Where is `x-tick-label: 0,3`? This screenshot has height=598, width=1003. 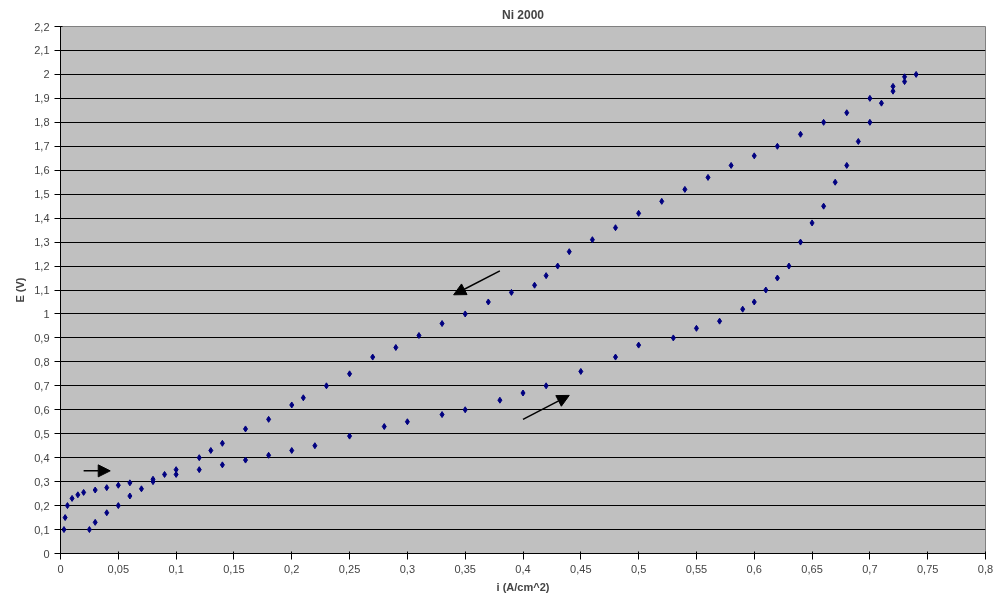
x-tick-label: 0,3 is located at coordinates (407, 568).